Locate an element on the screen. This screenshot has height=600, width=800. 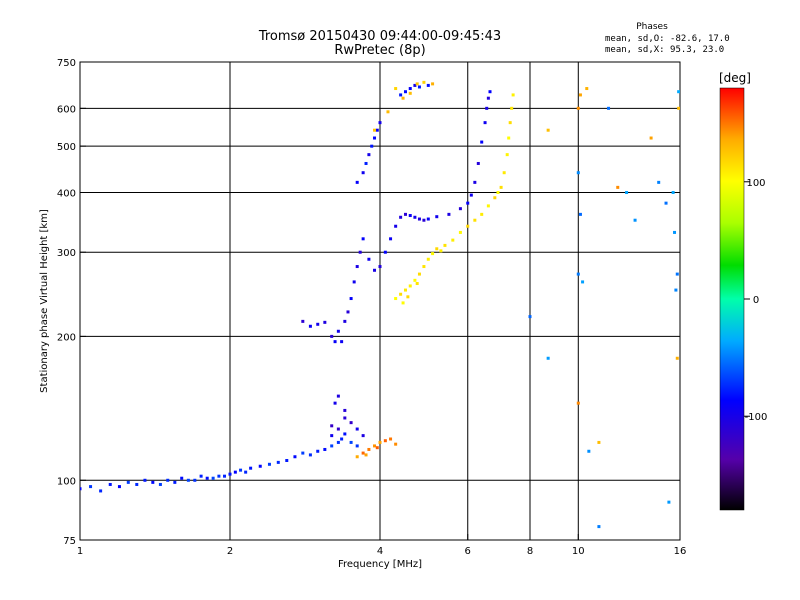
x-tick-label: 2 is located at coordinates (230, 551).